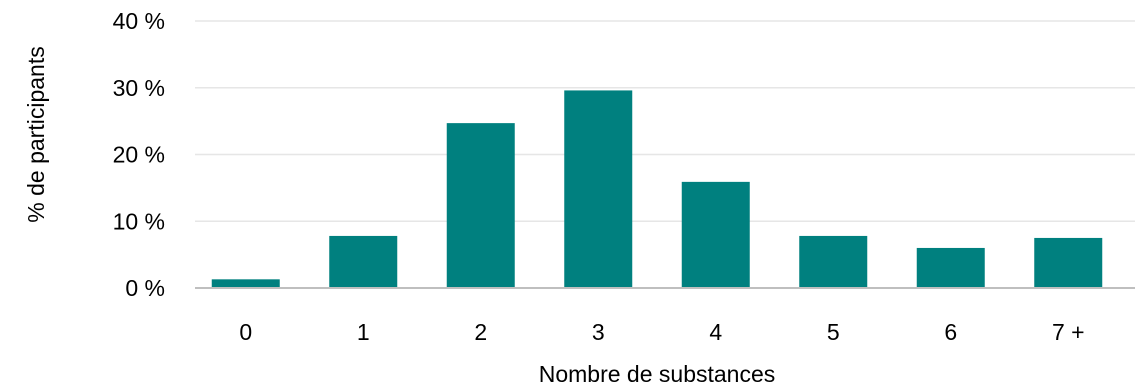 The width and height of the screenshot is (1141, 389). What do you see at coordinates (36, 134) in the screenshot?
I see `y-axis-title: % de participants` at bounding box center [36, 134].